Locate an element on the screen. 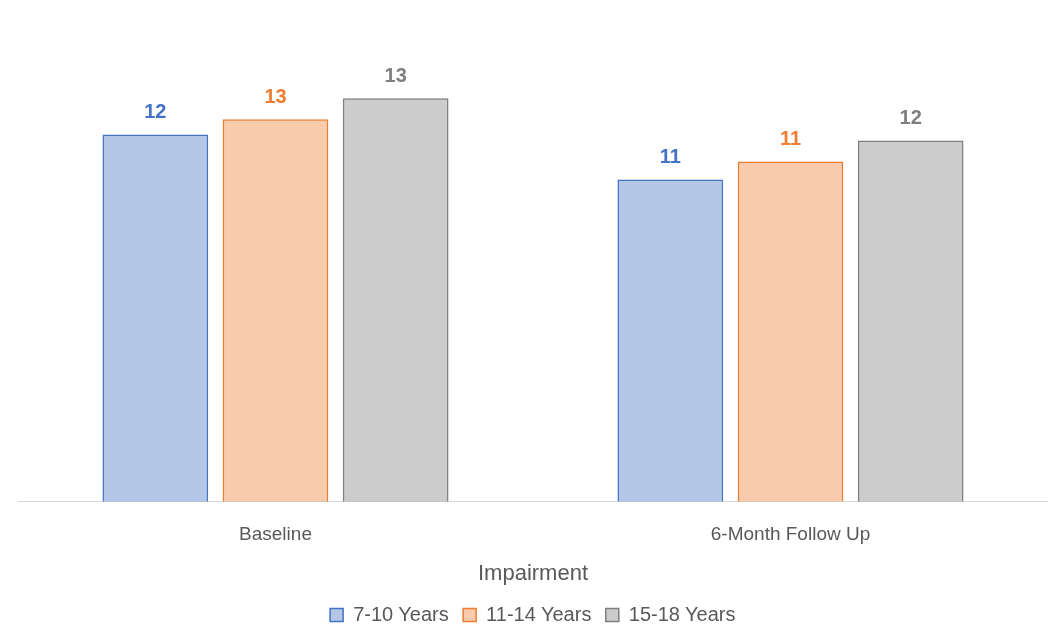  legend-label: 7-10 Years is located at coordinates (401, 613).